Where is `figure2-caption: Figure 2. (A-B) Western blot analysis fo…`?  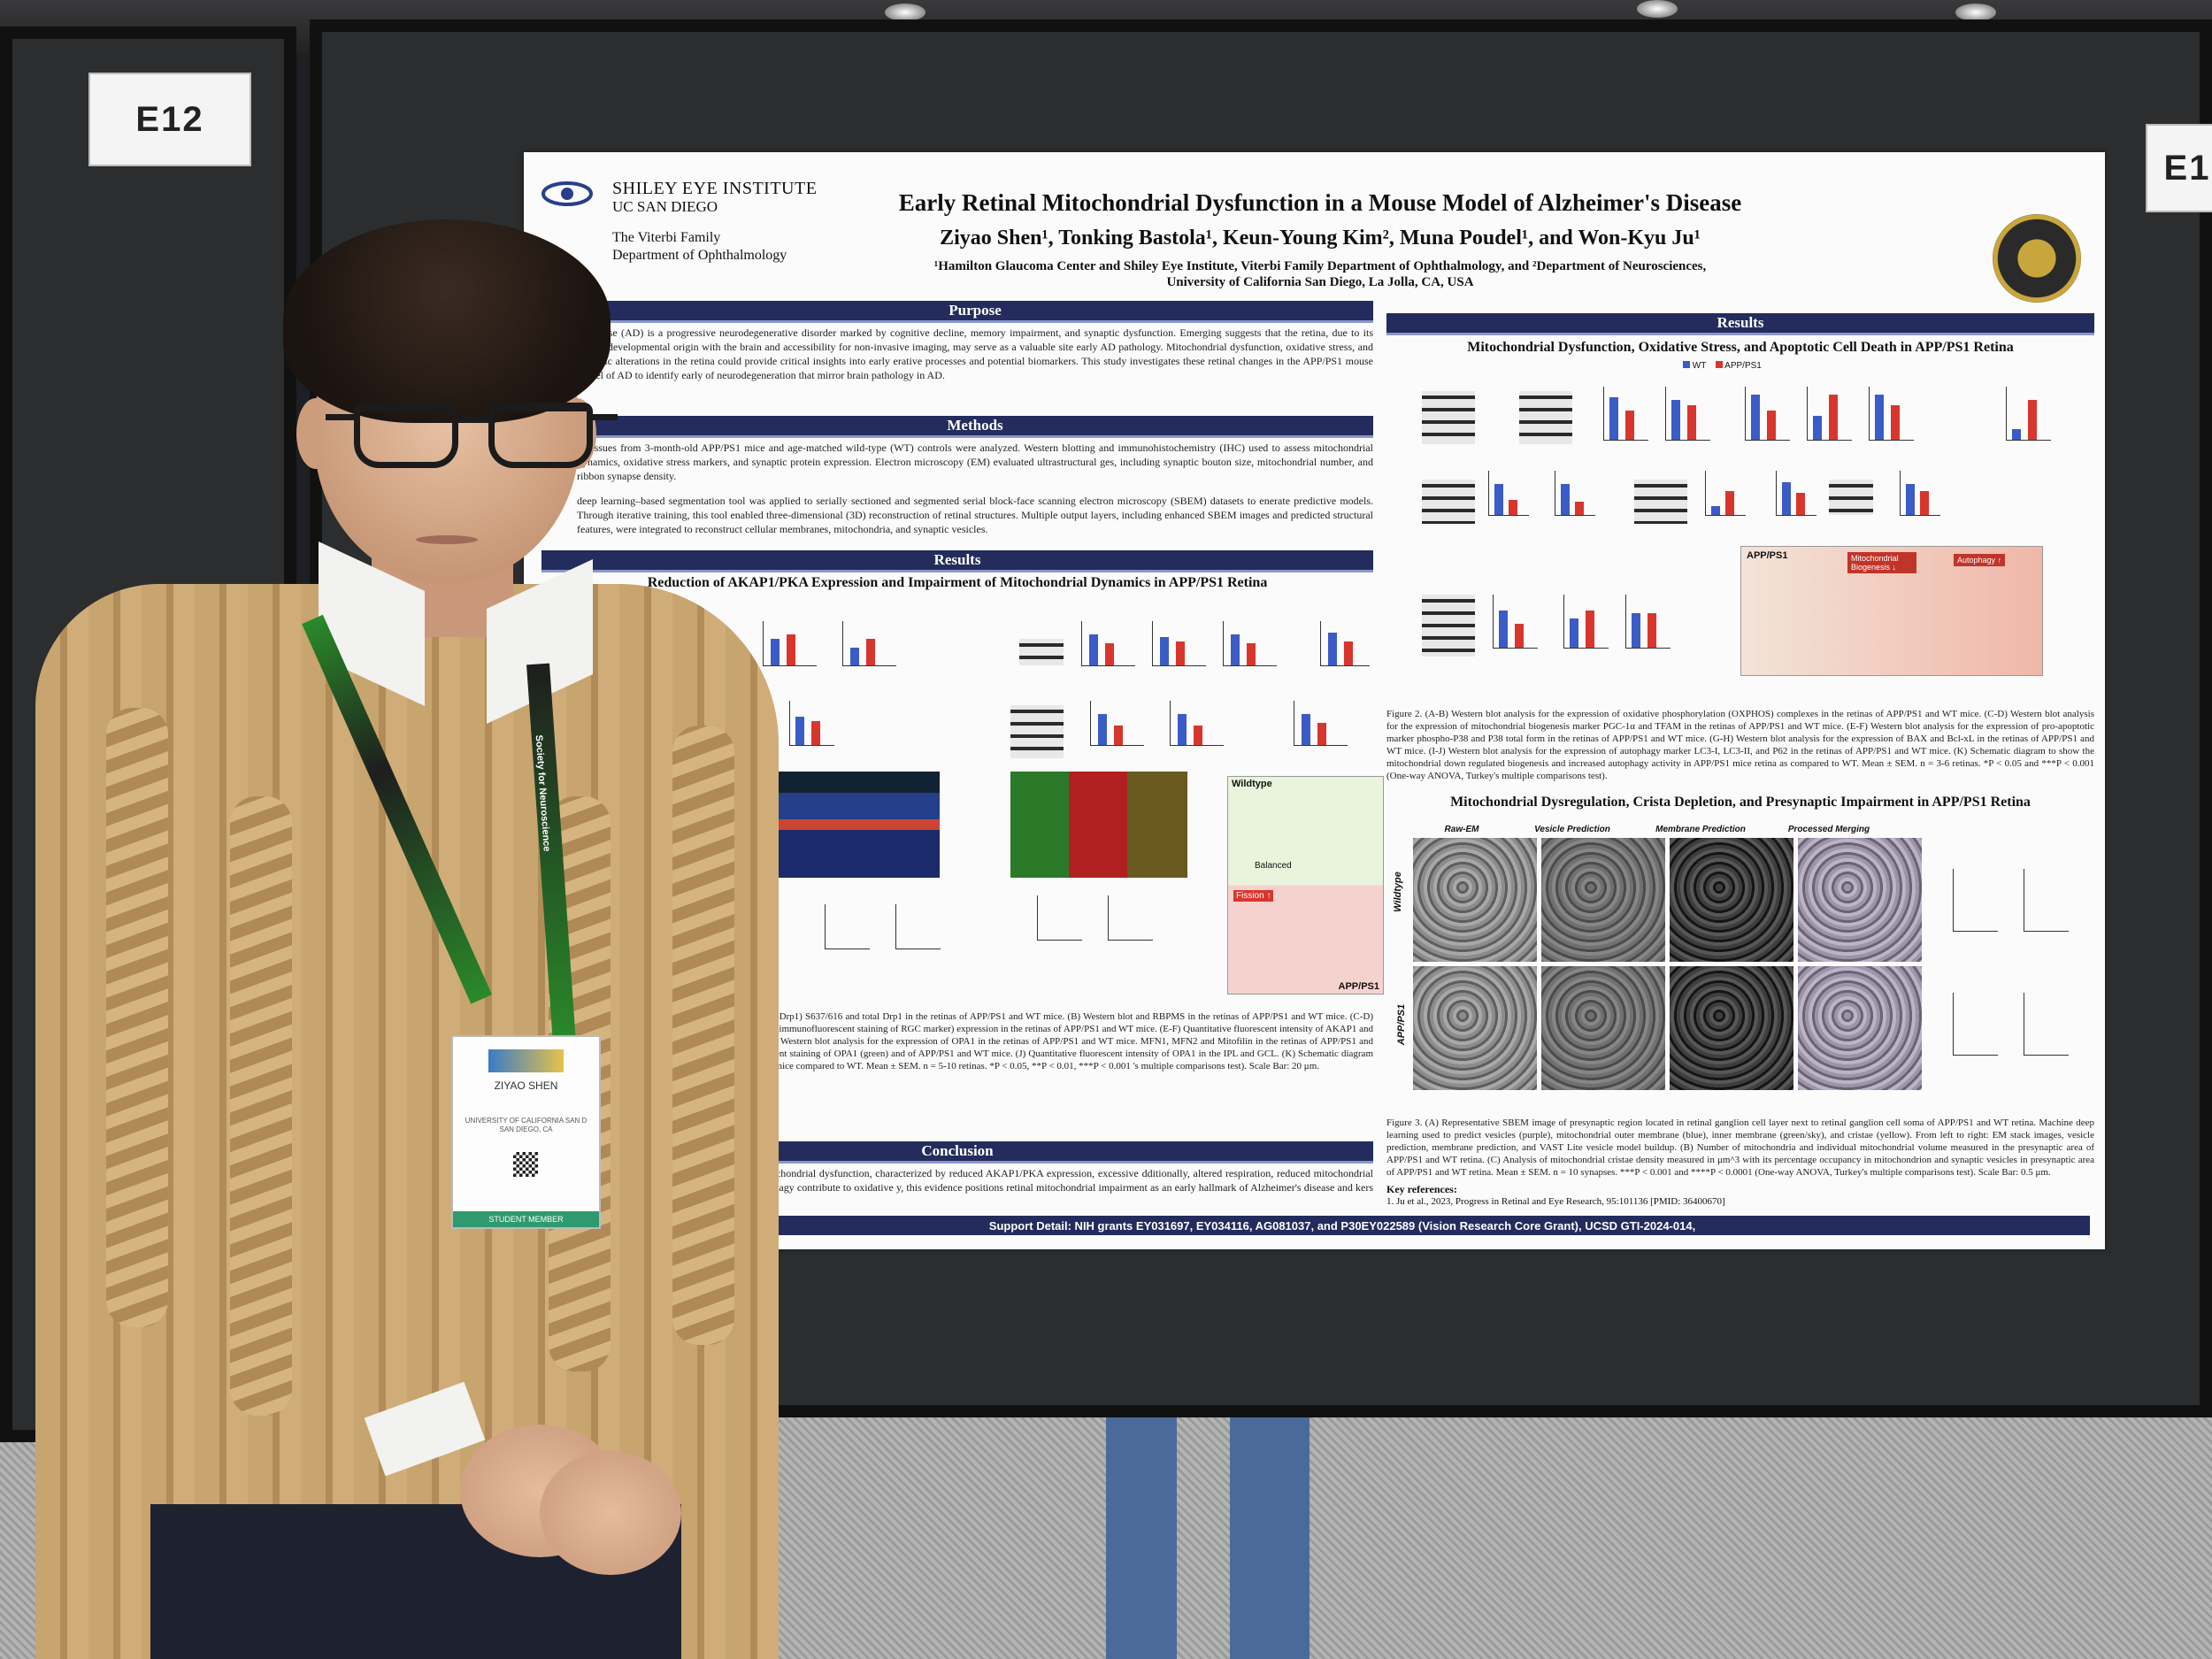 figure2-caption: Figure 2. (A-B) Western blot analysis fo… is located at coordinates (1740, 745).